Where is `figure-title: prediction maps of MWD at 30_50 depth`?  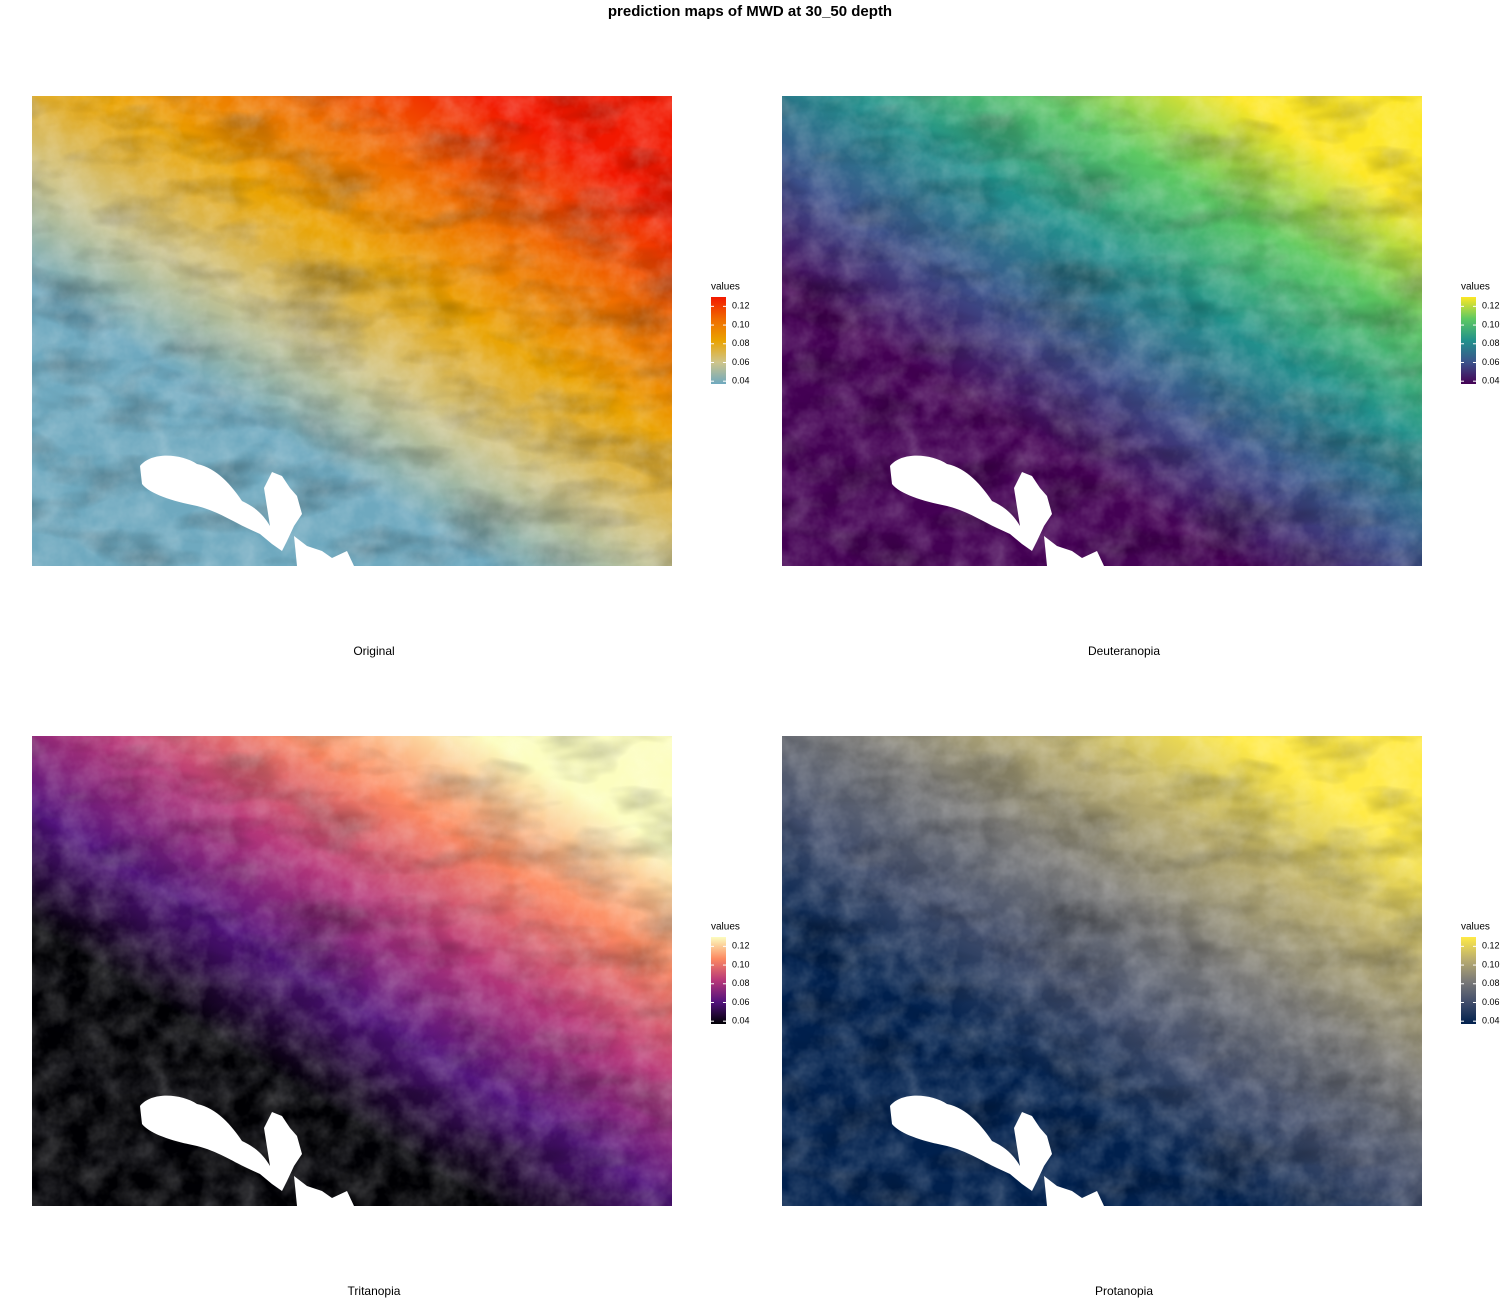 figure-title: prediction maps of MWD at 30_50 depth is located at coordinates (750, 11).